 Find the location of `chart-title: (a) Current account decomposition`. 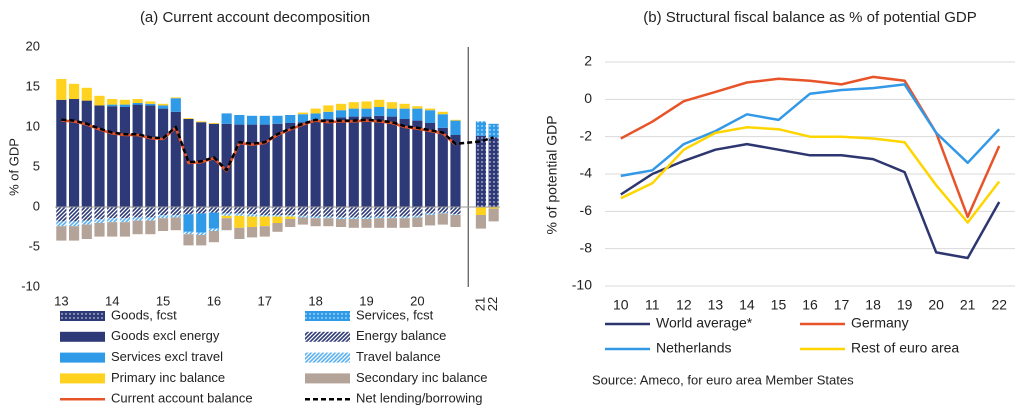

chart-title: (a) Current account decomposition is located at coordinates (255, 17).